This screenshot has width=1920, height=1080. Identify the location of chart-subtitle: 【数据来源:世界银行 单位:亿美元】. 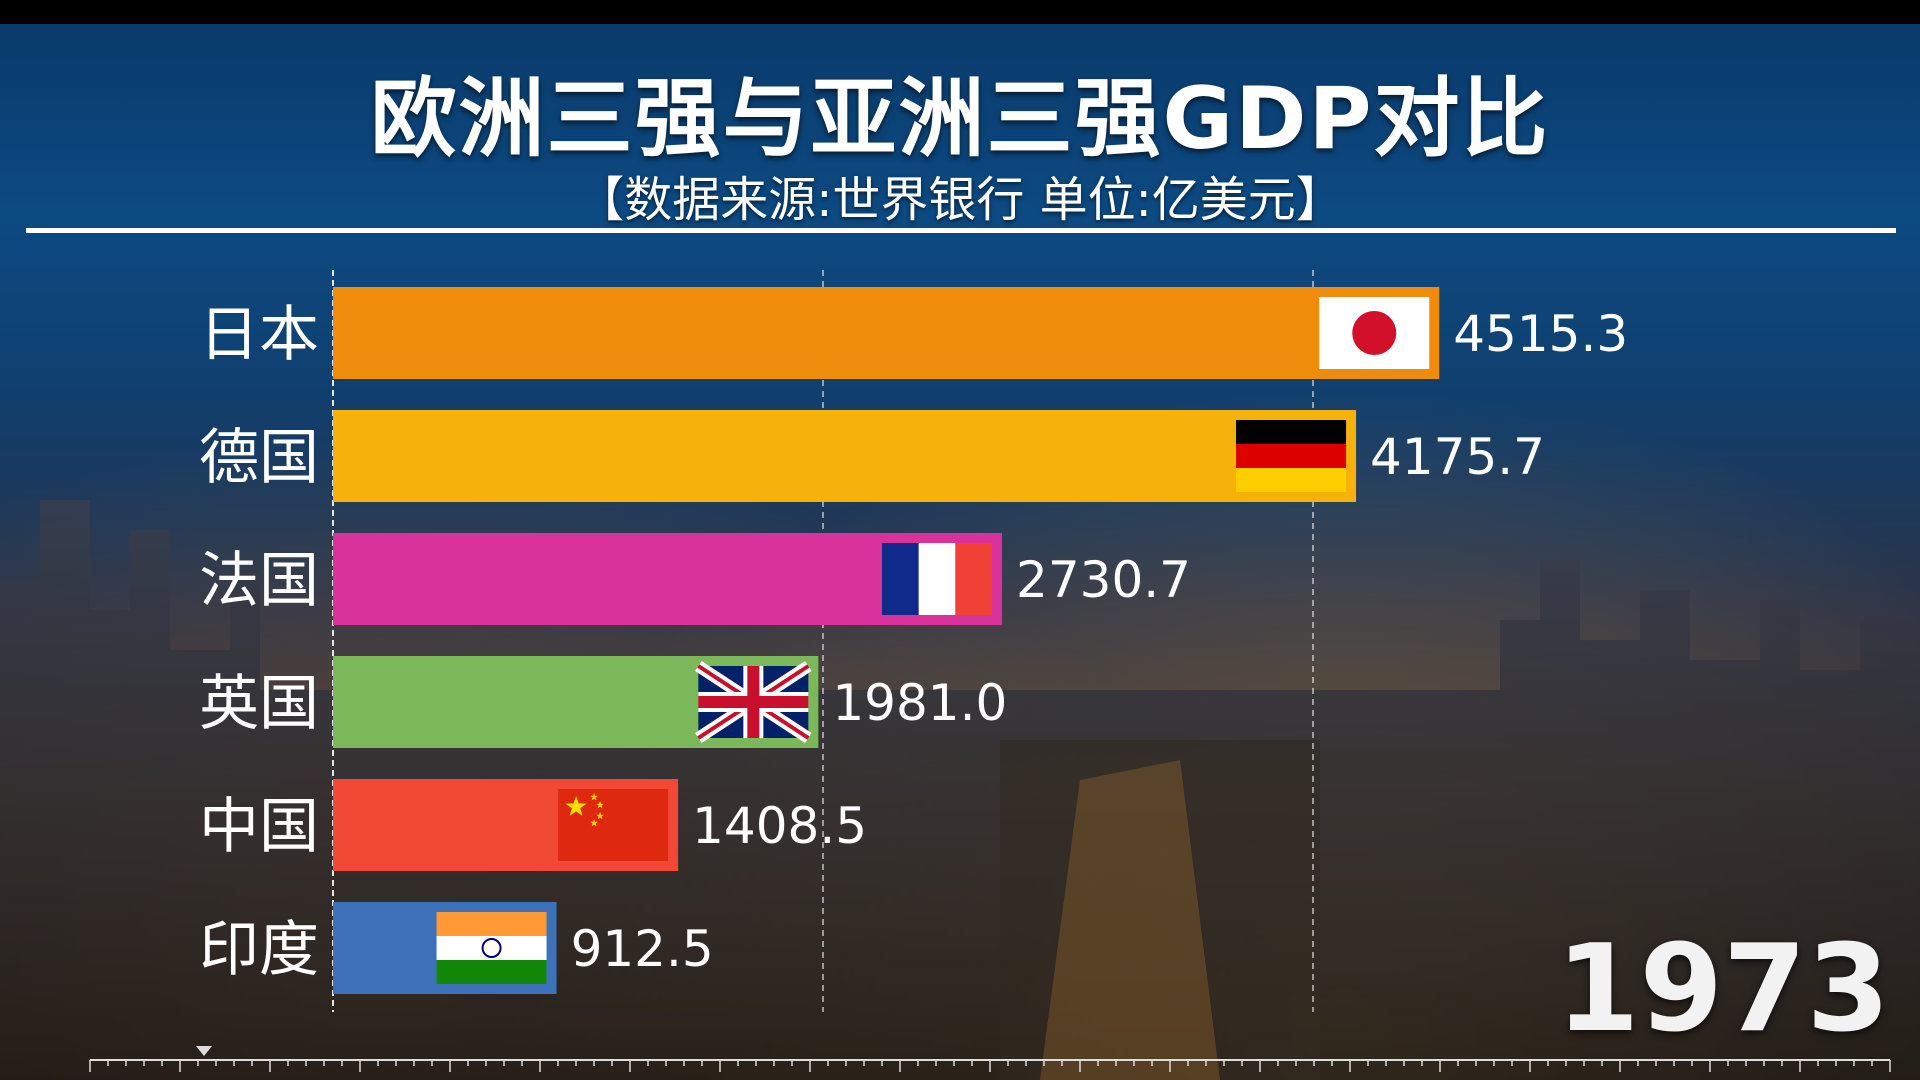
(960, 200).